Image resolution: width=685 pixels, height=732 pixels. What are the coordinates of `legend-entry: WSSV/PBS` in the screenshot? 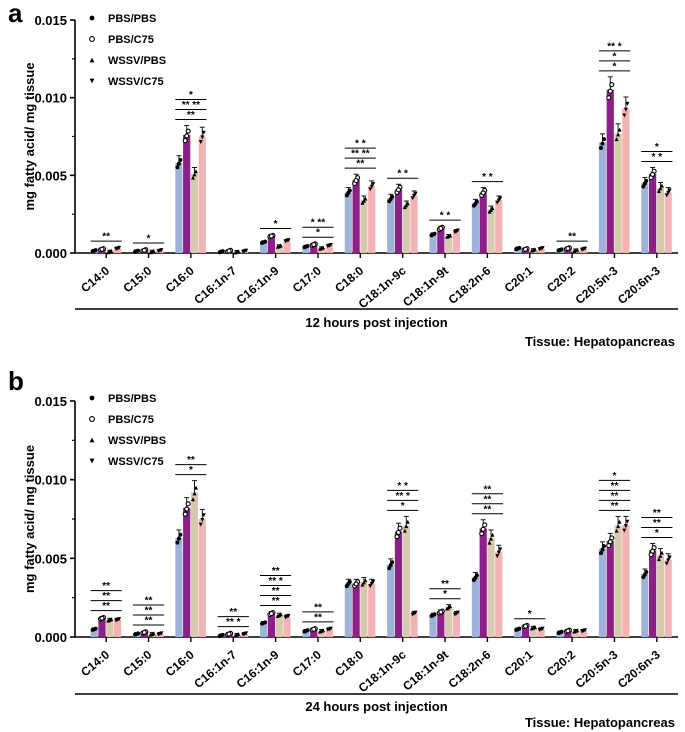 It's located at (137, 441).